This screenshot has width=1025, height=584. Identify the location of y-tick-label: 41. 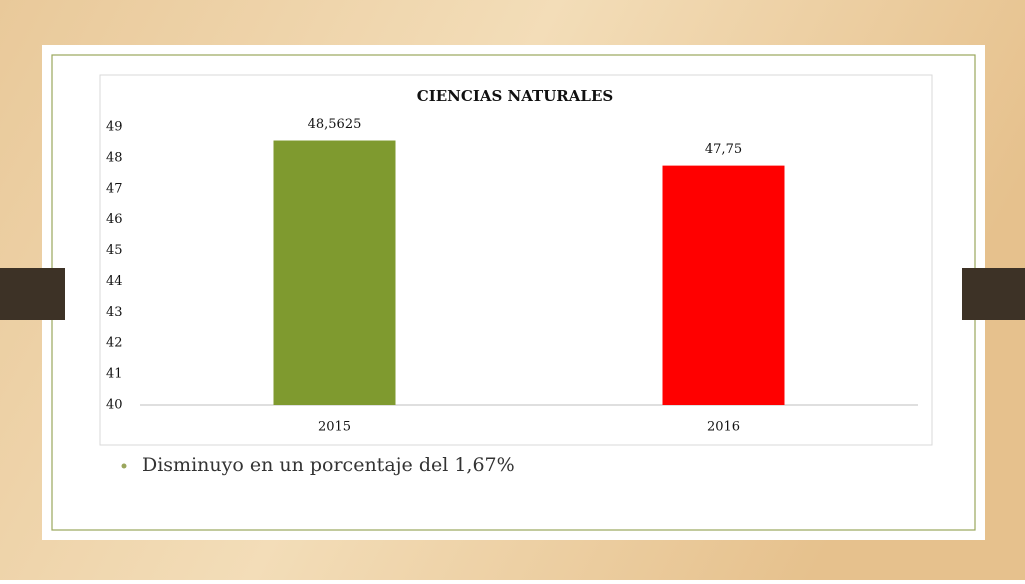
(114, 374).